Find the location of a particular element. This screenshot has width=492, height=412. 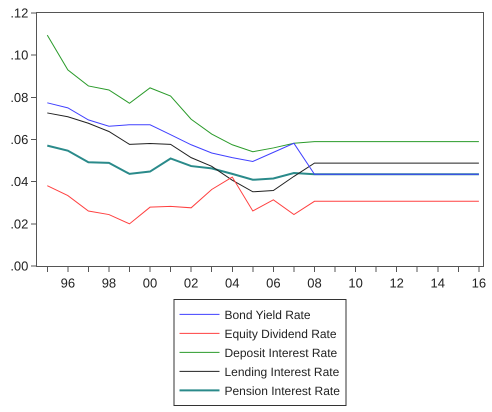

x-tick-label: 16 is located at coordinates (479, 283).